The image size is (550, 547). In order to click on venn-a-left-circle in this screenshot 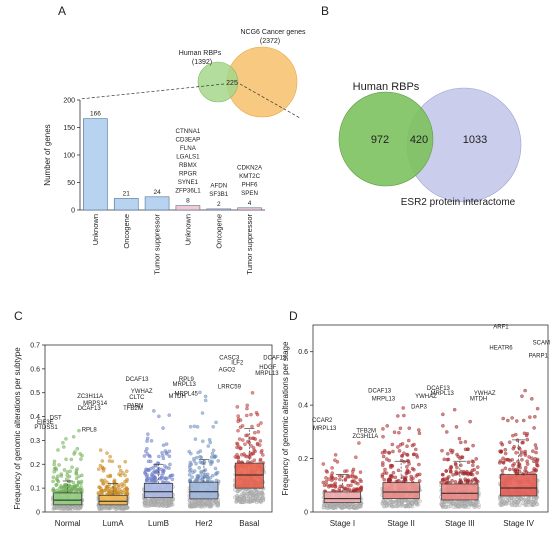, I will do `click(218, 82)`.